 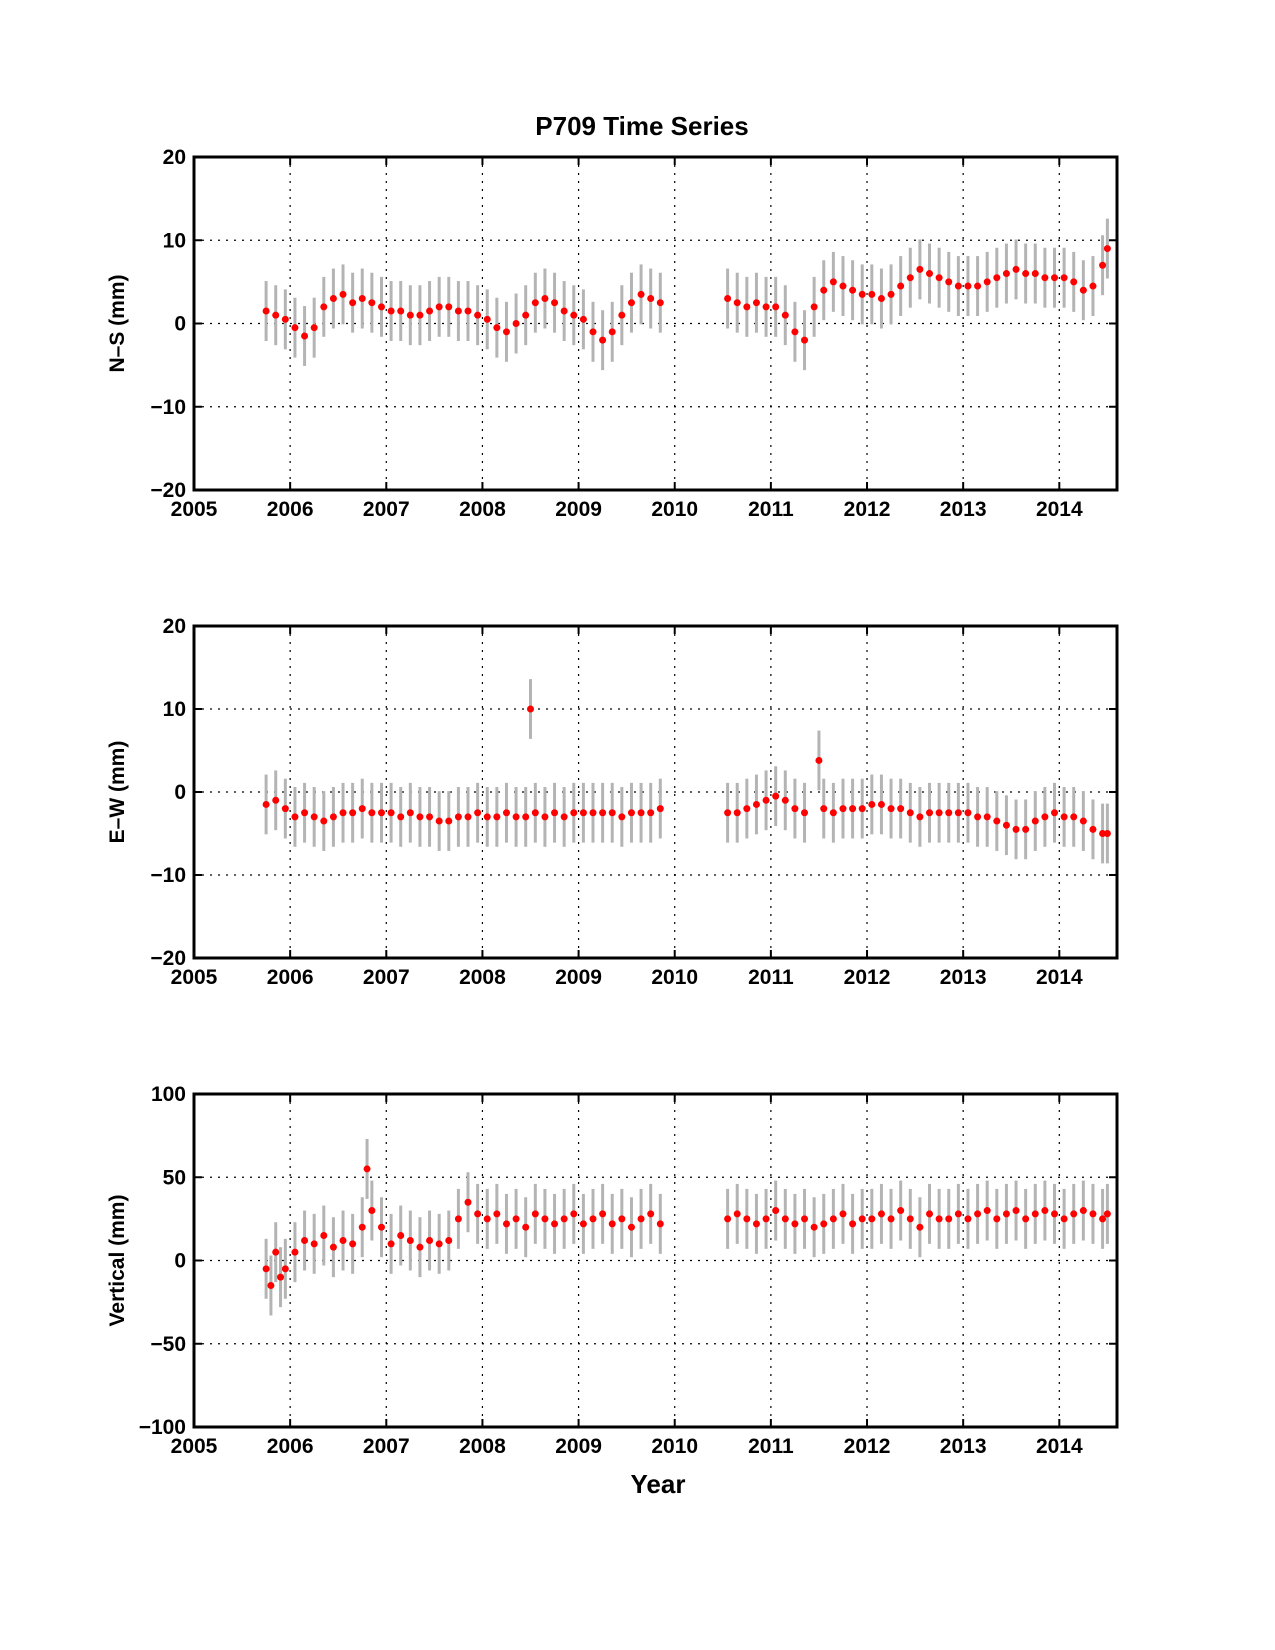 What do you see at coordinates (117, 792) in the screenshot?
I see `y-axis-label: E–W (mm)` at bounding box center [117, 792].